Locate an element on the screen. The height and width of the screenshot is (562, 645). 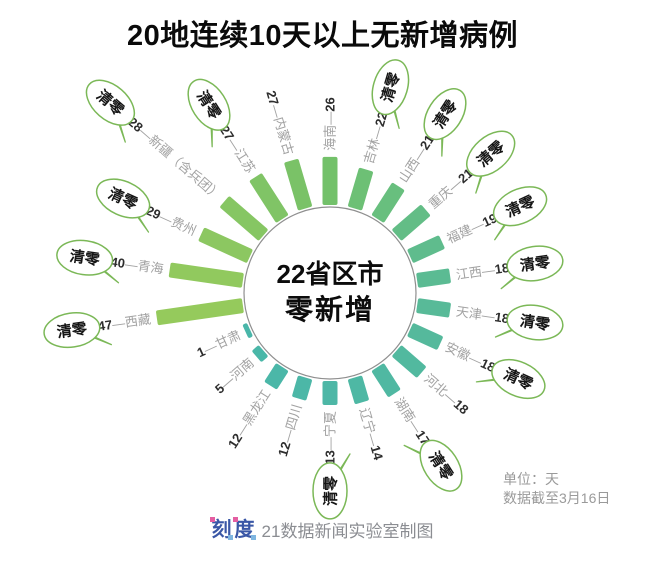
province-label: 江西—18 is located at coordinates (482, 271).